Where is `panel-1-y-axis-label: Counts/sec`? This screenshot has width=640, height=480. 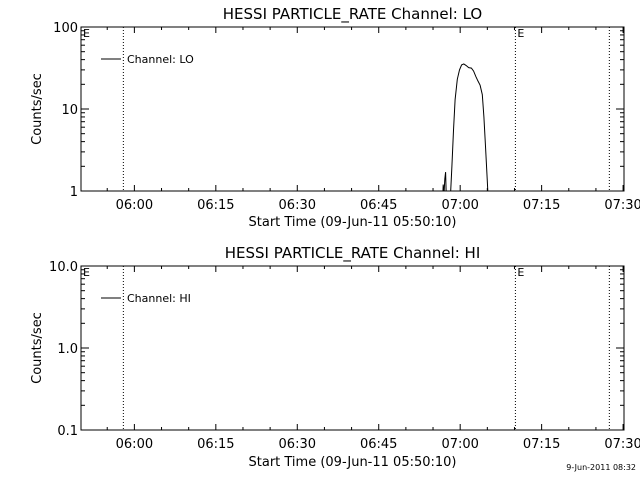 panel-1-y-axis-label: Counts/sec is located at coordinates (37, 109).